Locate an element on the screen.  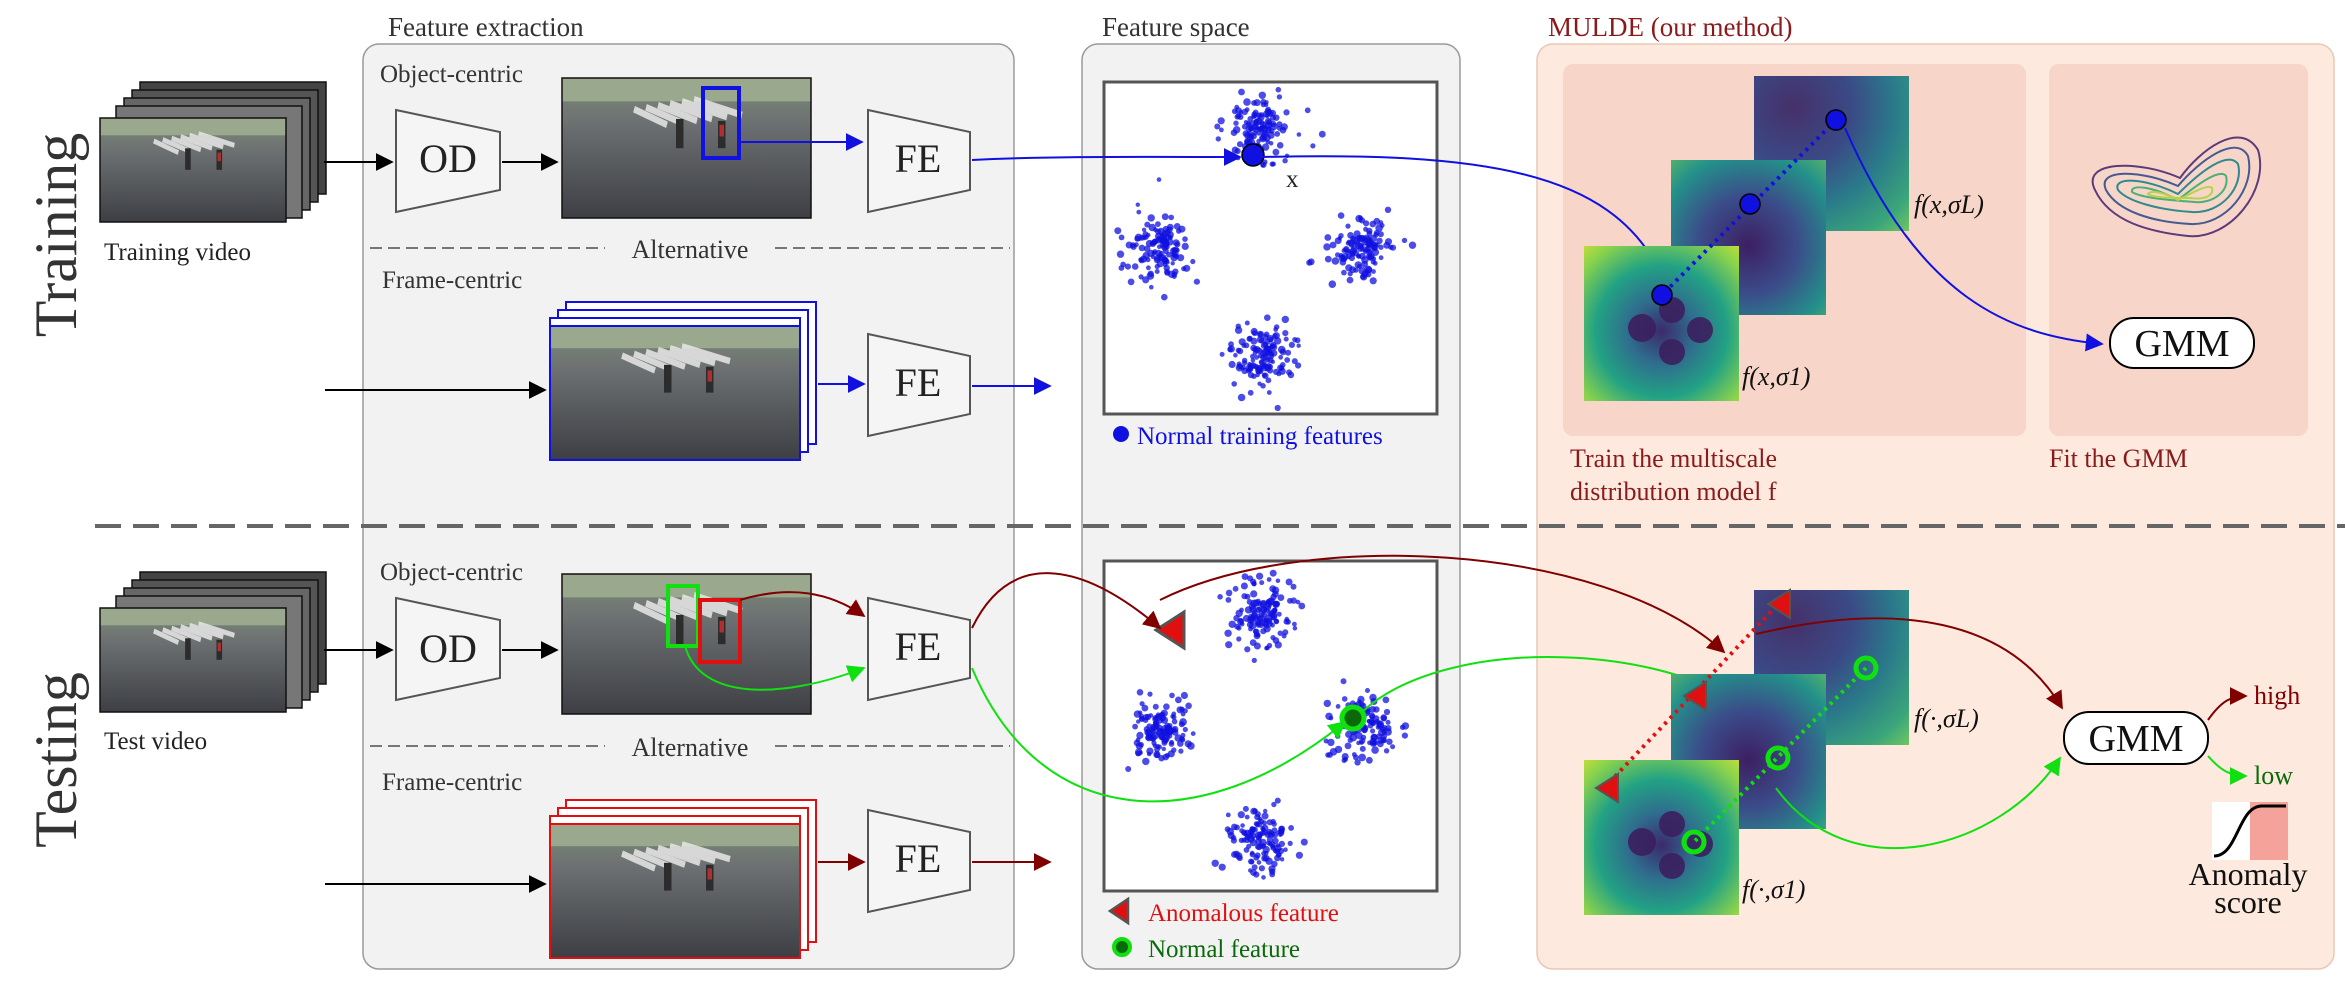
row-label-training: Training is located at coordinates (56, 235).